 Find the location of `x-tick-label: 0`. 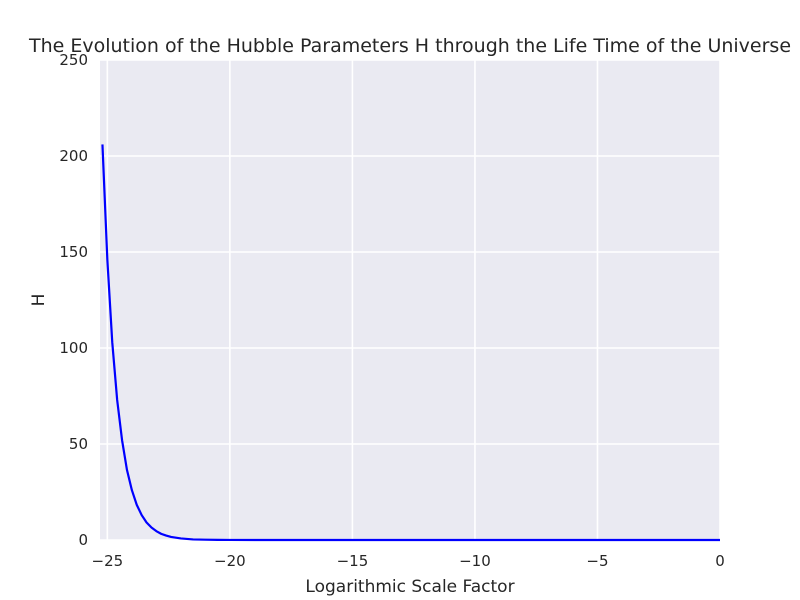

x-tick-label: 0 is located at coordinates (720, 561).